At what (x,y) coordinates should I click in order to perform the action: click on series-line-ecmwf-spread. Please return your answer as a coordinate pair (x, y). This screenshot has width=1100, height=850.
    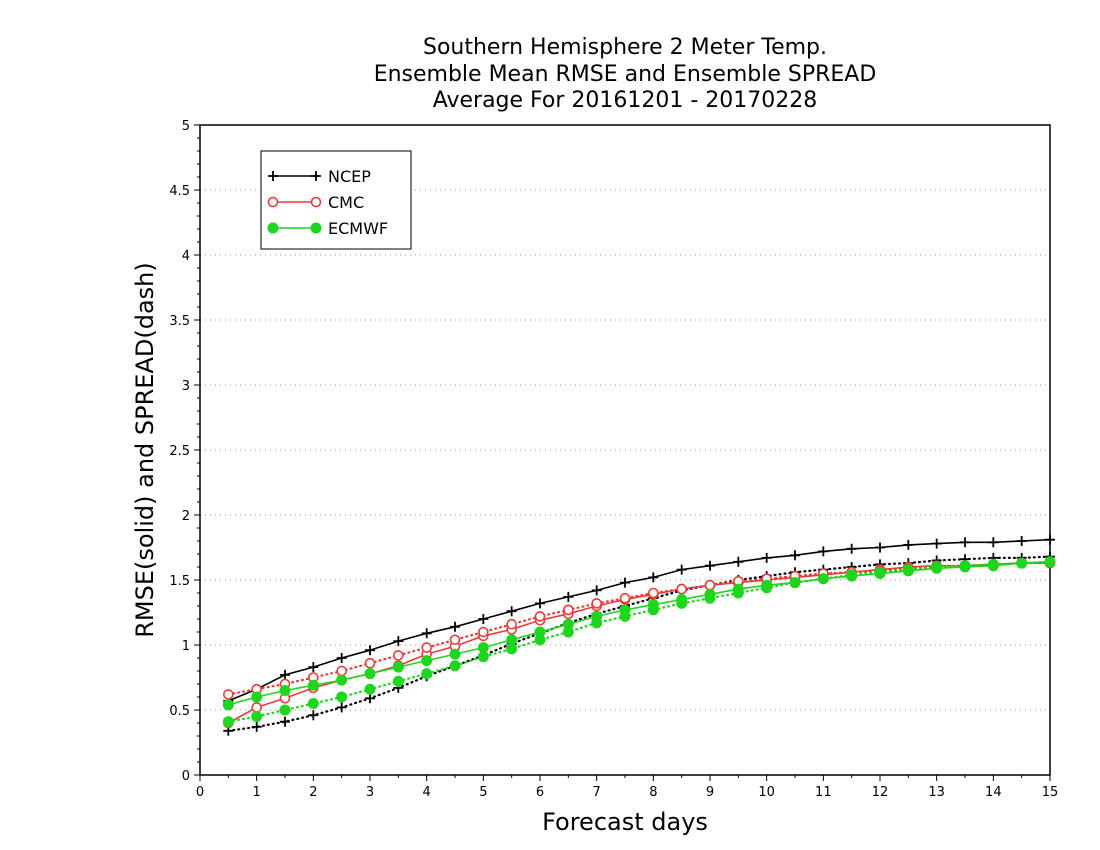
    Looking at the image, I should click on (639, 641).